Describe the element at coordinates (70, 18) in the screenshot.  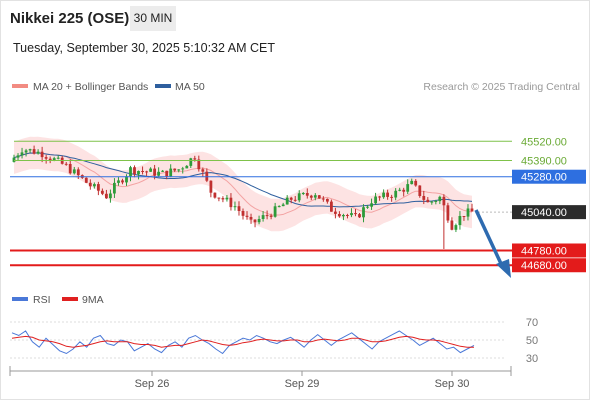
I see `instrument-title: Nikkei 225 (OSE)` at that location.